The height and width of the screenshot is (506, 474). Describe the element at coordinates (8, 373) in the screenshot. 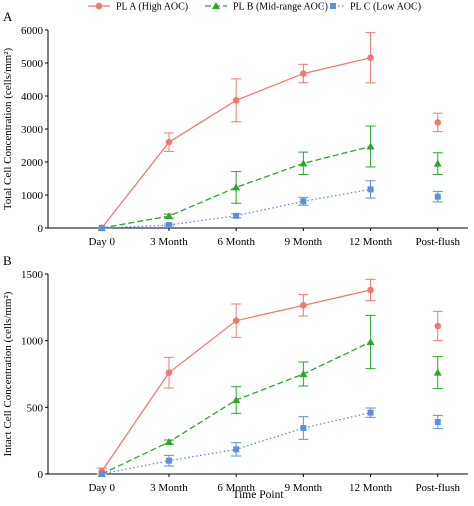

I see `y-axis-label: Intact Cell Concentration (cells/mm²)` at that location.